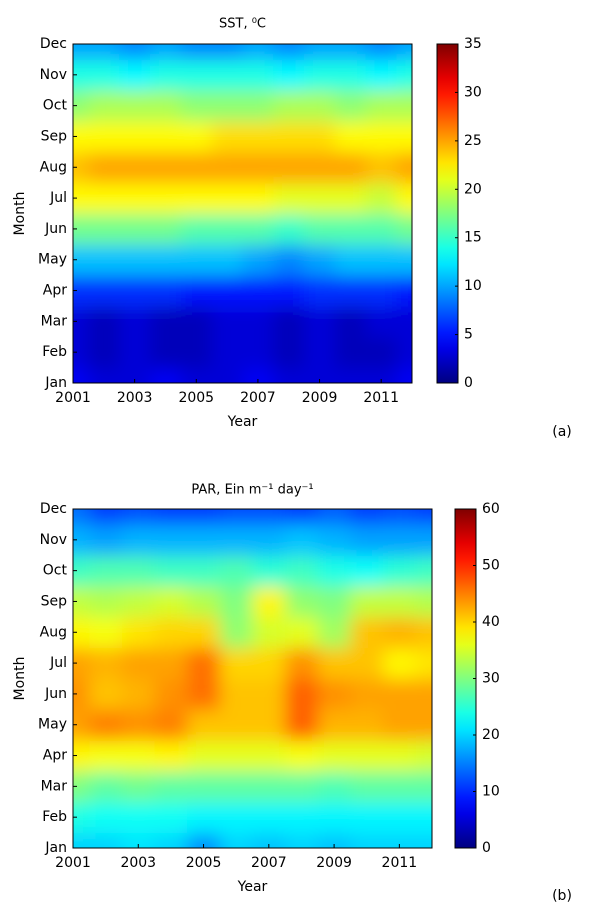  What do you see at coordinates (468, 335) in the screenshot?
I see `colorbar-tick-label: 5` at bounding box center [468, 335].